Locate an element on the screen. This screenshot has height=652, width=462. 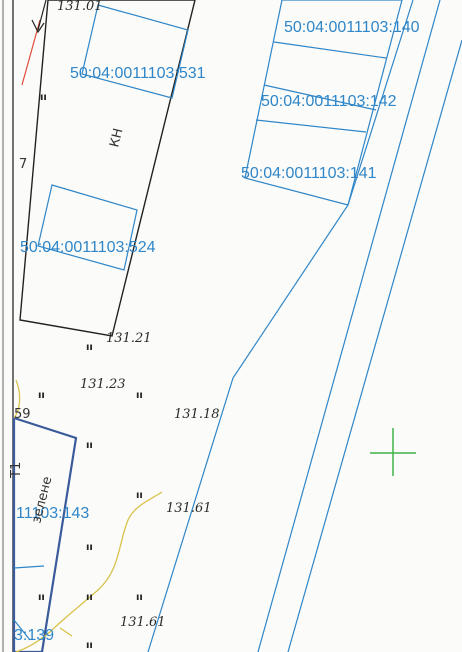
parcel-label-143: 11103:143 is located at coordinates (52, 513).